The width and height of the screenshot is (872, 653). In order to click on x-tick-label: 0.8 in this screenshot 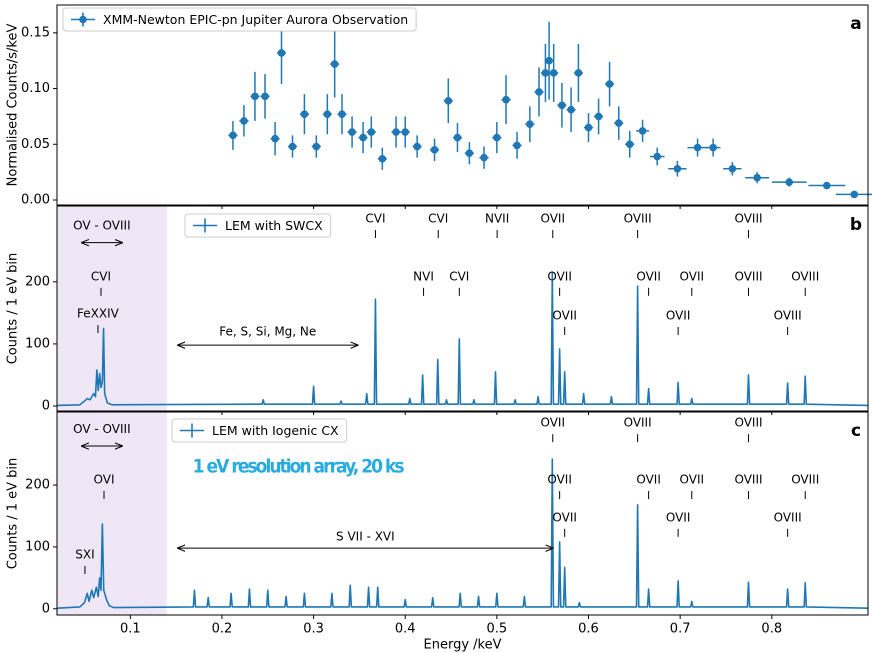, I will do `click(771, 629)`.